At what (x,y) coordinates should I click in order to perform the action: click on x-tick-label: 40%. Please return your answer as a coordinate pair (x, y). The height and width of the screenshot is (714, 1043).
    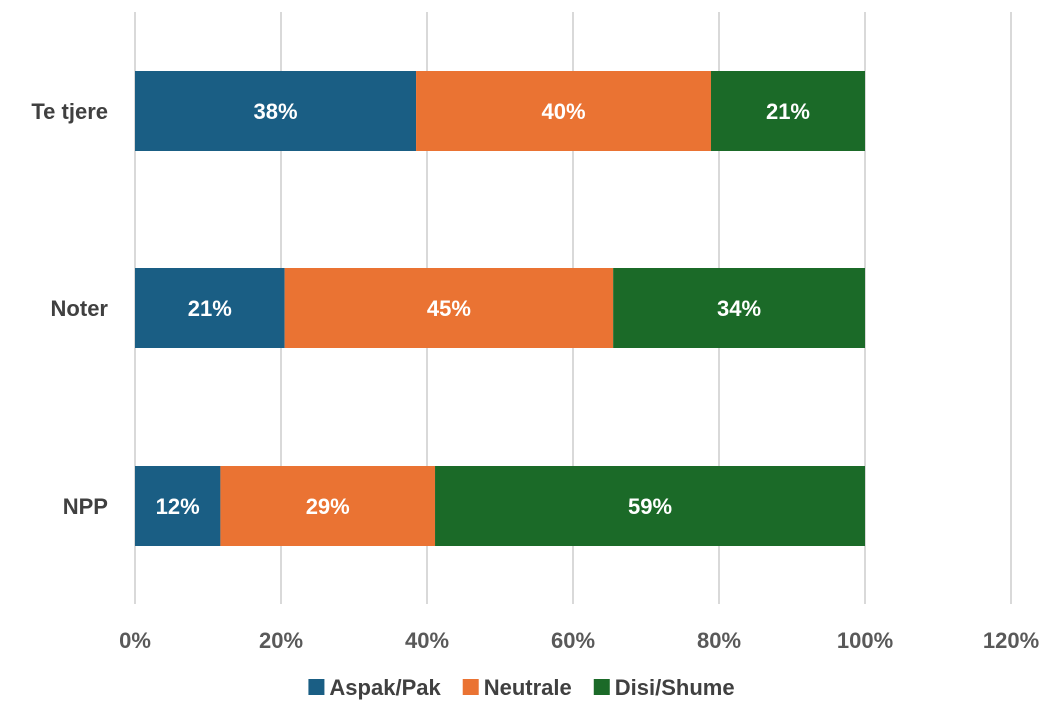
    Looking at the image, I should click on (427, 640).